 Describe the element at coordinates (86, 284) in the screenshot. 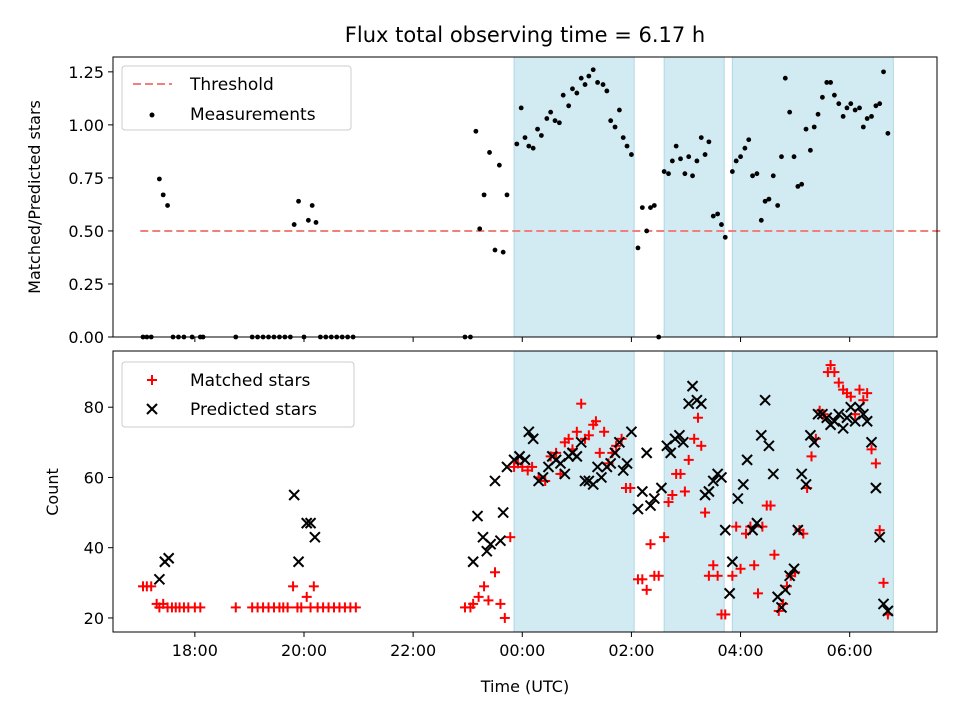

I see `top-y-tick-label: 0.25` at that location.